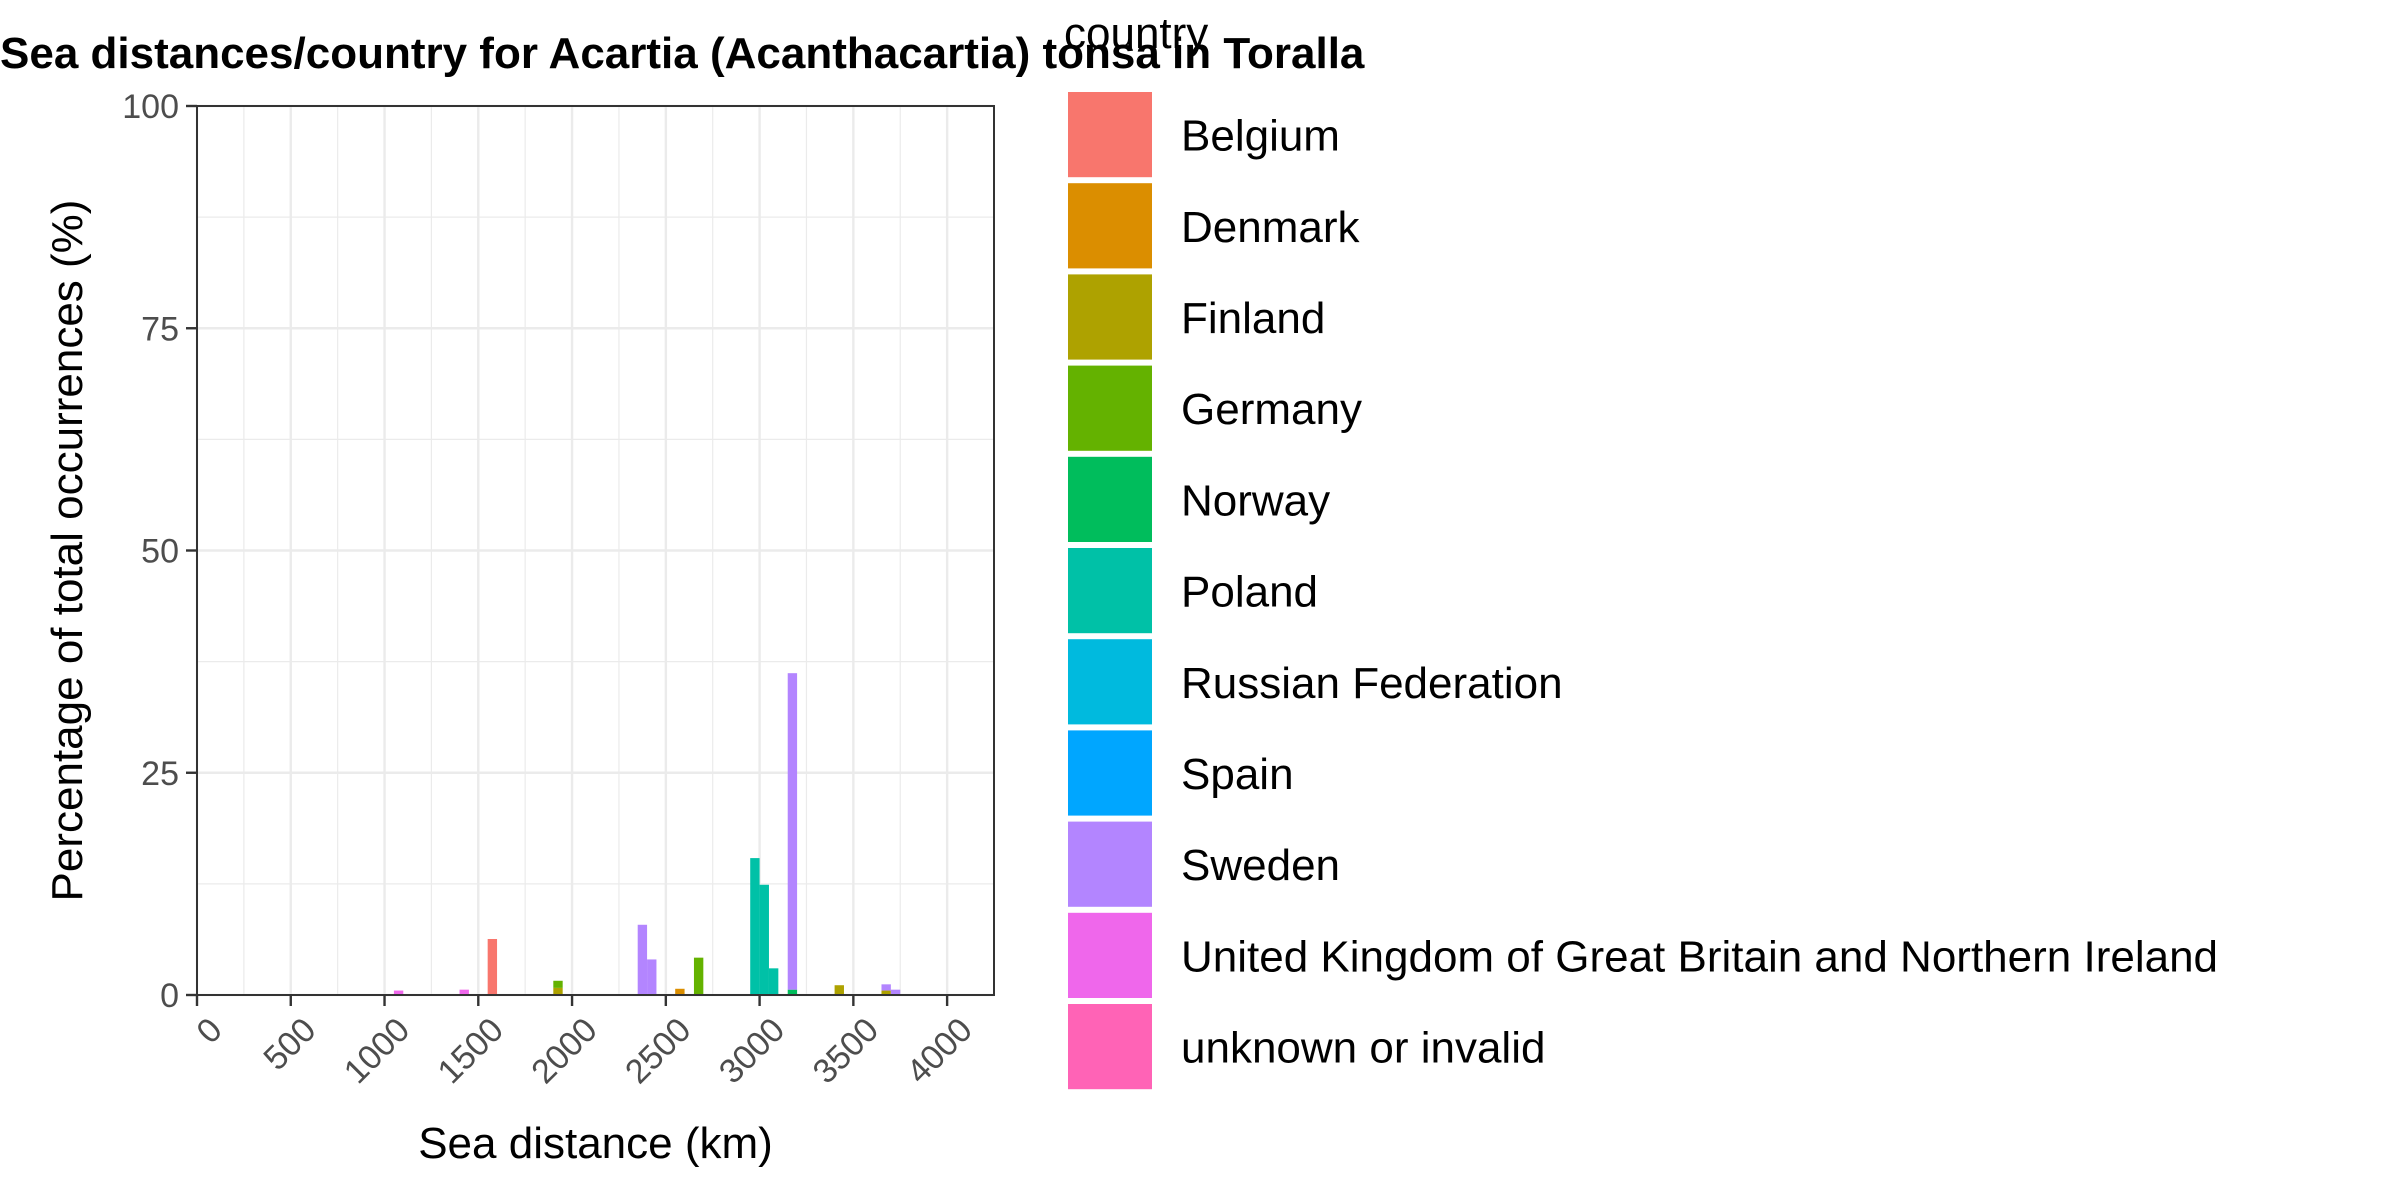 This screenshot has width=2400, height=1200. I want to click on legend-key-sweden, so click(1110, 864).